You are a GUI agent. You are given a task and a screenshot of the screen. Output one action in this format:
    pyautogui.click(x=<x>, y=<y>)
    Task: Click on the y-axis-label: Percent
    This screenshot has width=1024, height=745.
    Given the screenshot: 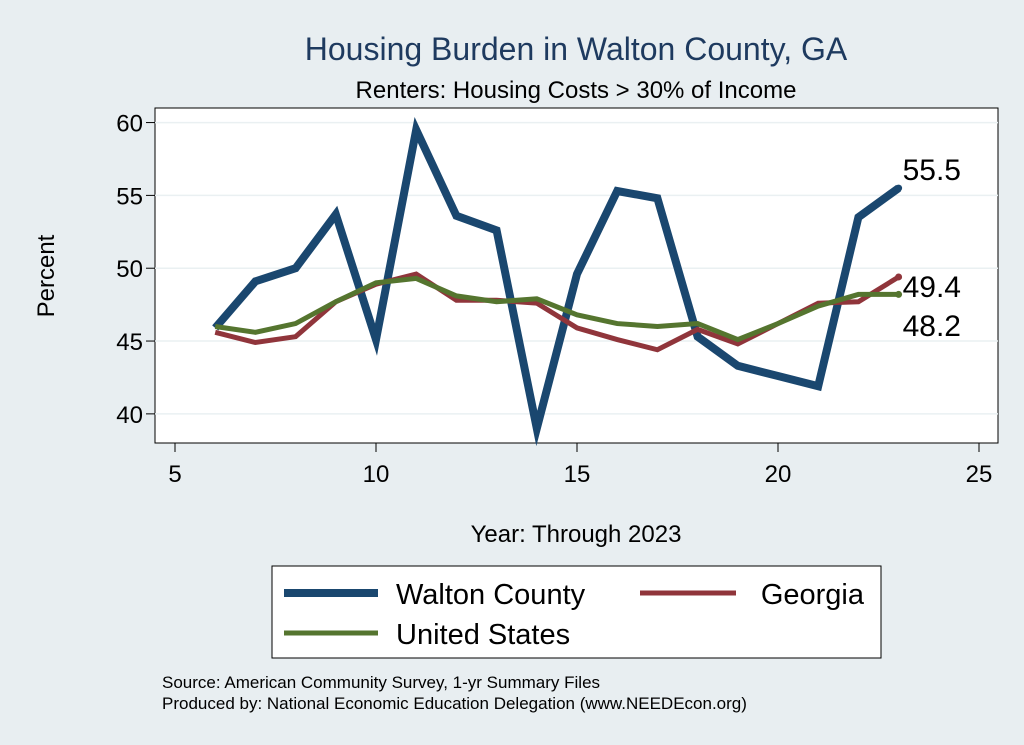 What is the action you would take?
    pyautogui.click(x=46, y=275)
    